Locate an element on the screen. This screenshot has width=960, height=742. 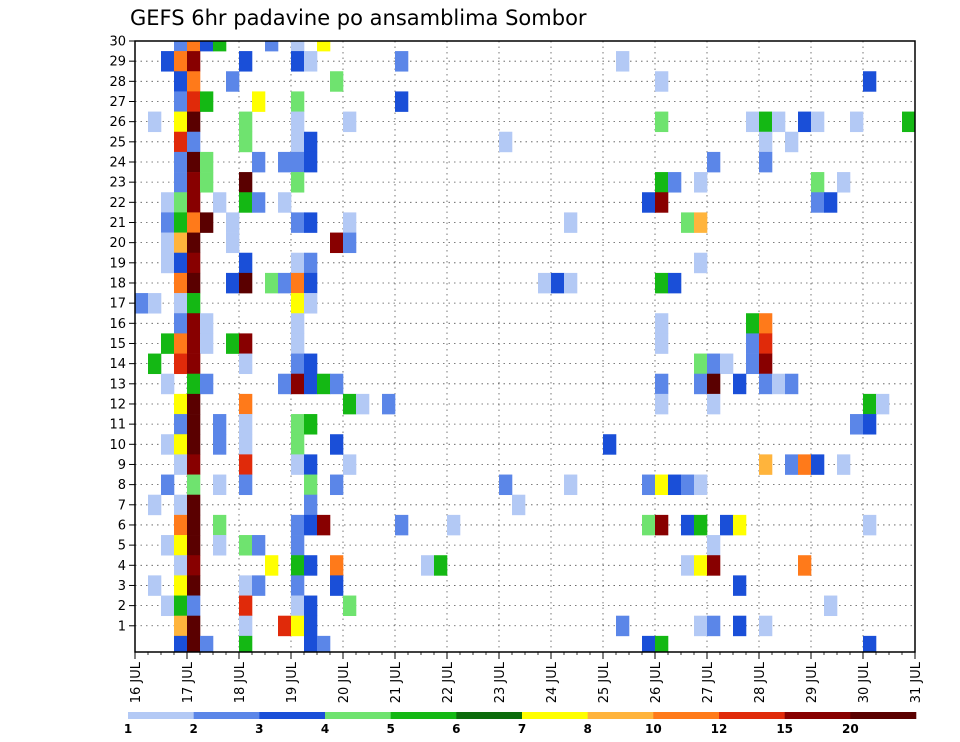
x-tick-label: 17 JUL is located at coordinates (188, 682).